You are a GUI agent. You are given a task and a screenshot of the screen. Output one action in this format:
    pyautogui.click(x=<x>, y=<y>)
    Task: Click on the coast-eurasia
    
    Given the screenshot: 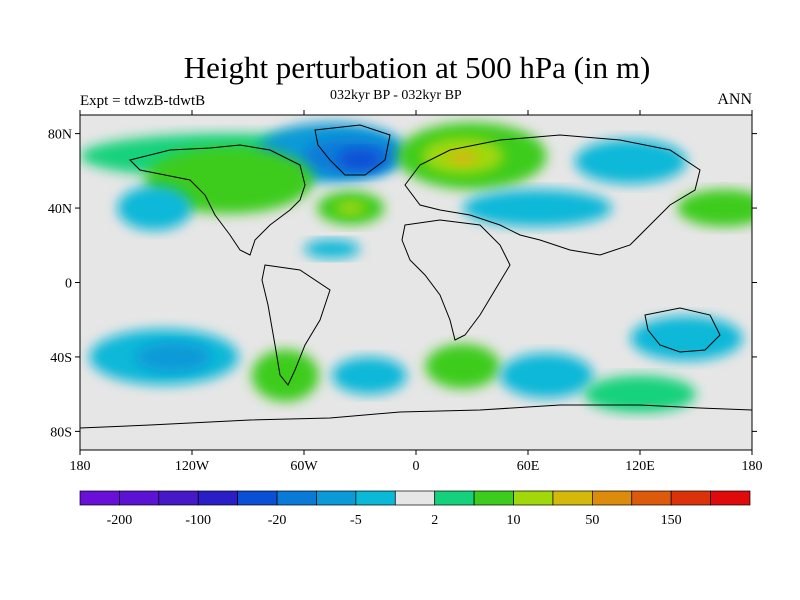 What is the action you would take?
    pyautogui.click(x=552, y=195)
    